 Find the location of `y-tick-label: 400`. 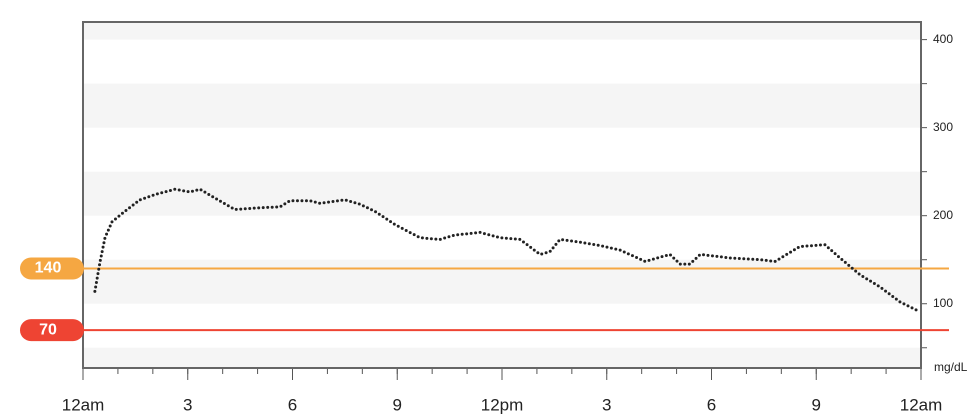

y-tick-label: 400 is located at coordinates (943, 39).